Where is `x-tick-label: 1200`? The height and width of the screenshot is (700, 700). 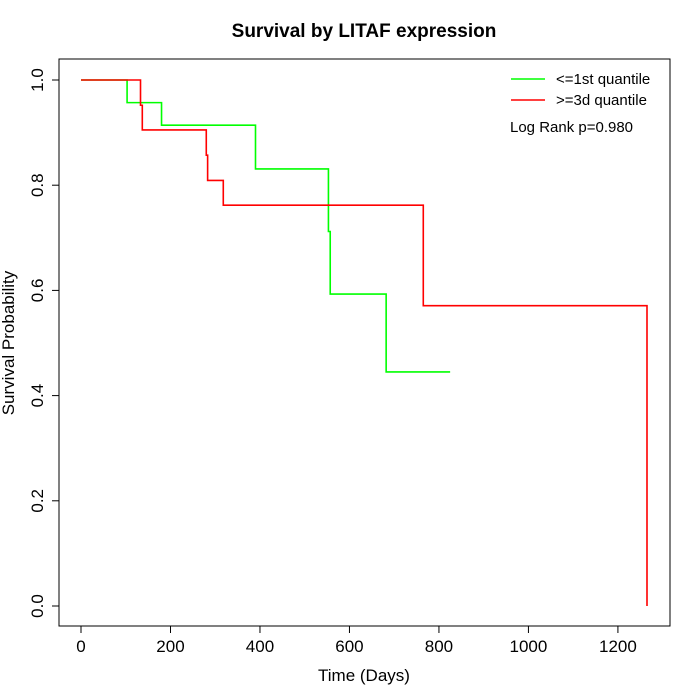 x-tick-label: 1200 is located at coordinates (618, 646).